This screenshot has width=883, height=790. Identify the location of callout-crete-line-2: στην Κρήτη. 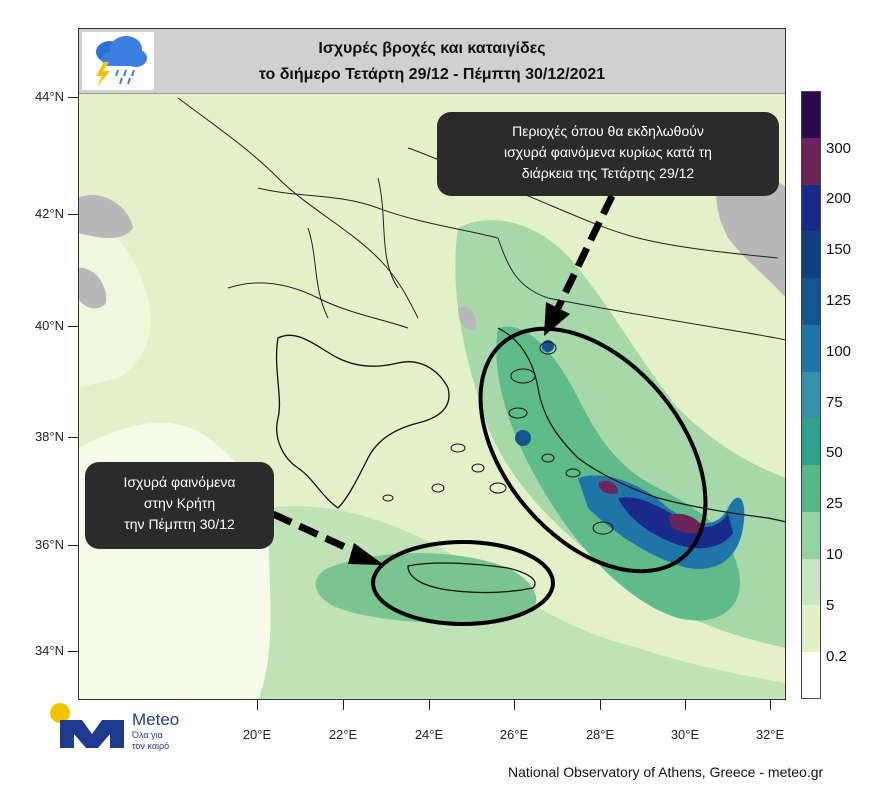
(179, 503).